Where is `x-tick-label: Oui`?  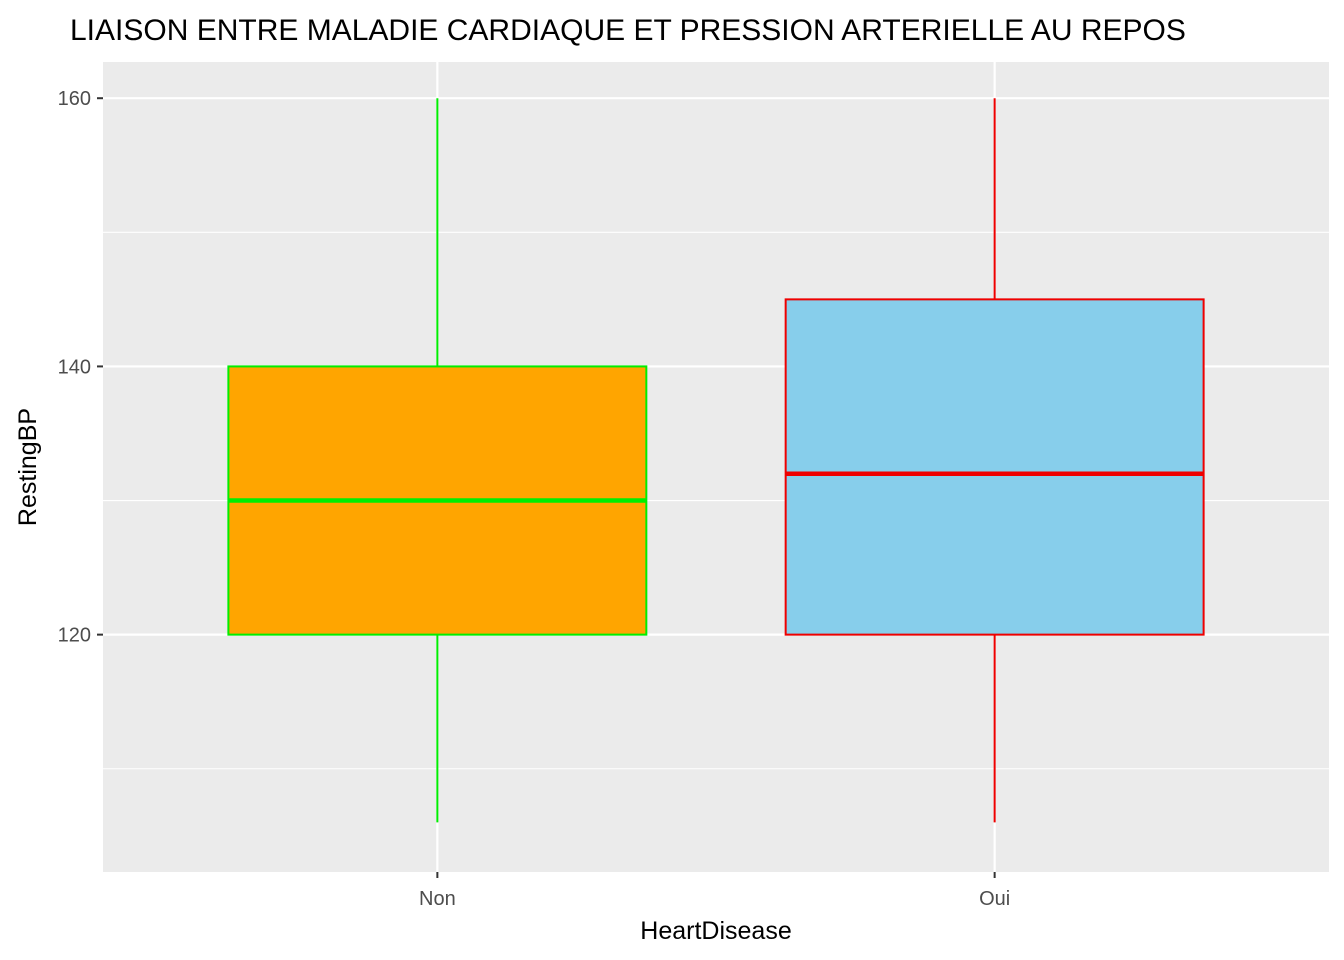 x-tick-label: Oui is located at coordinates (994, 899).